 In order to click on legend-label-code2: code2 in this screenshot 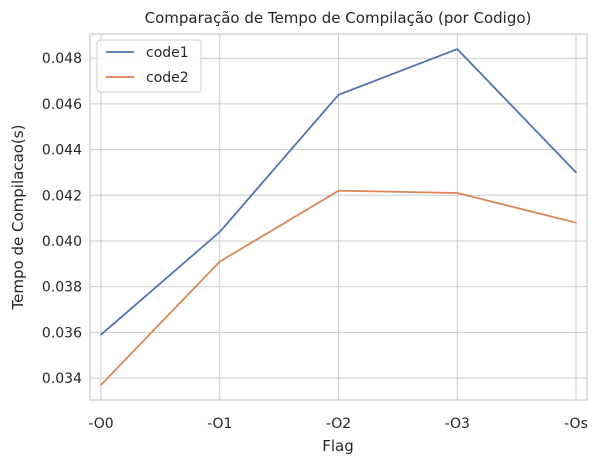, I will do `click(167, 78)`.